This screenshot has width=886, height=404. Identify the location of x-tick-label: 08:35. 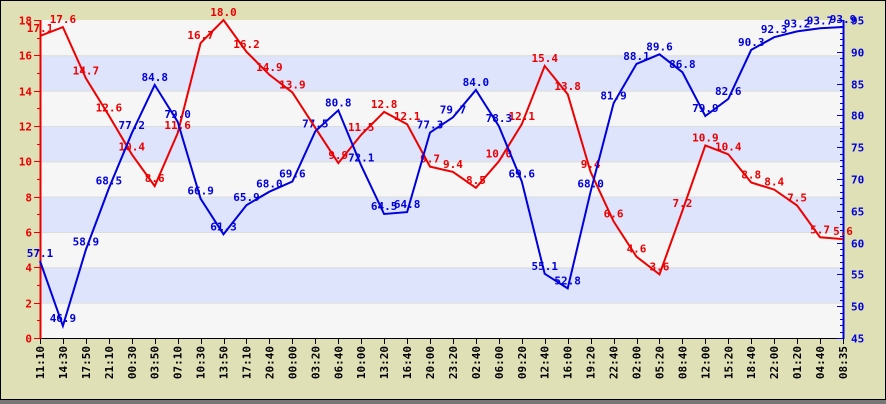
(843, 362).